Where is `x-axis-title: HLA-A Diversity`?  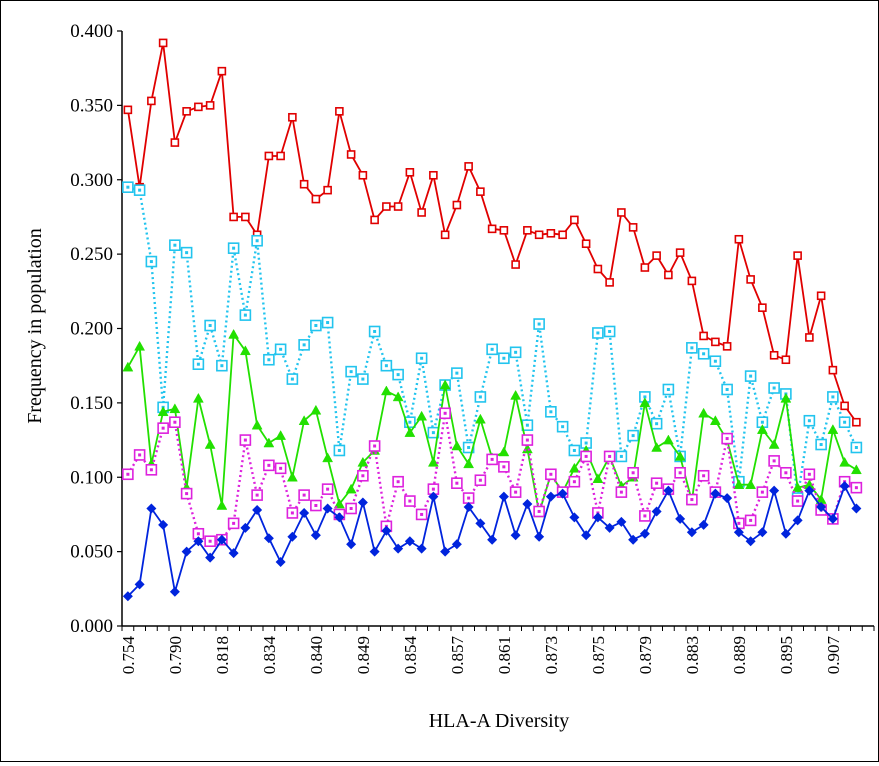
x-axis-title: HLA-A Diversity is located at coordinates (499, 721).